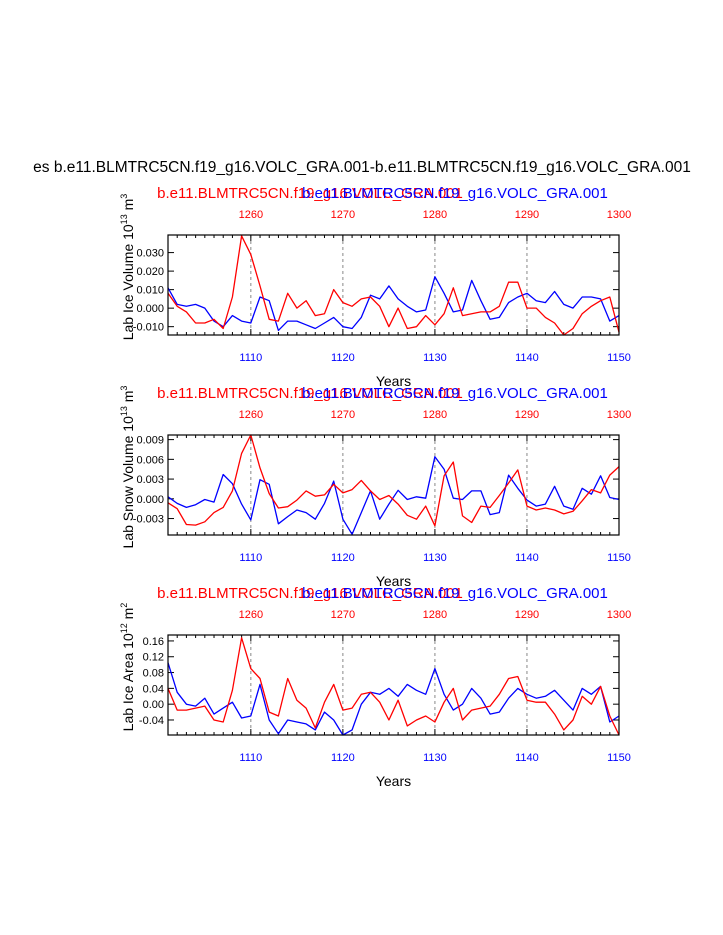 This screenshot has width=723, height=935. Describe the element at coordinates (153, 674) in the screenshot. I see `y-tick-label: 0.08` at that location.